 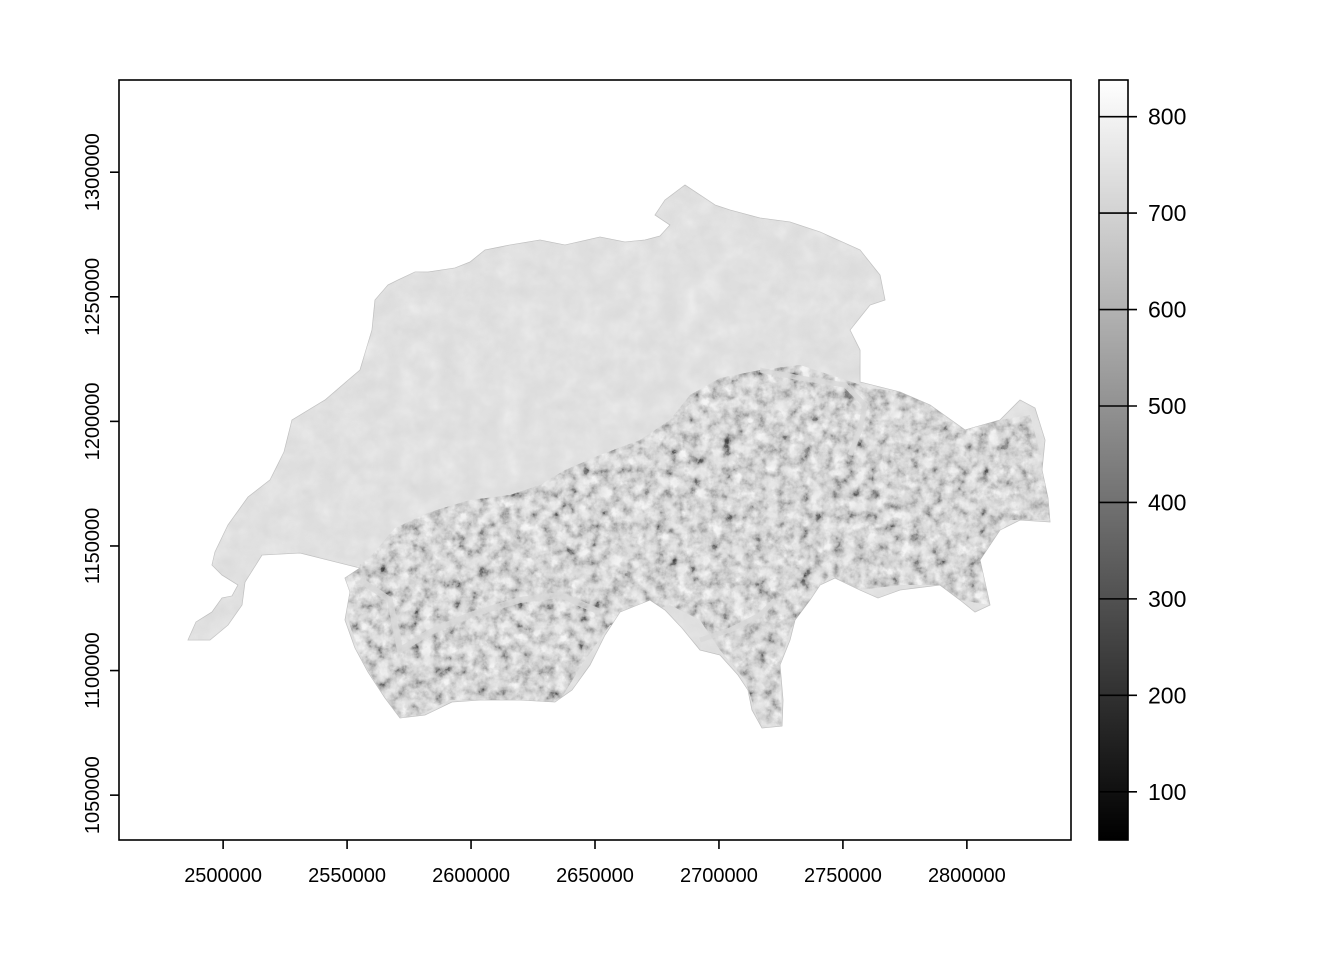 What do you see at coordinates (1142, 460) in the screenshot?
I see `colorbar-legend: 100 200 300 400 500 600 700 800` at bounding box center [1142, 460].